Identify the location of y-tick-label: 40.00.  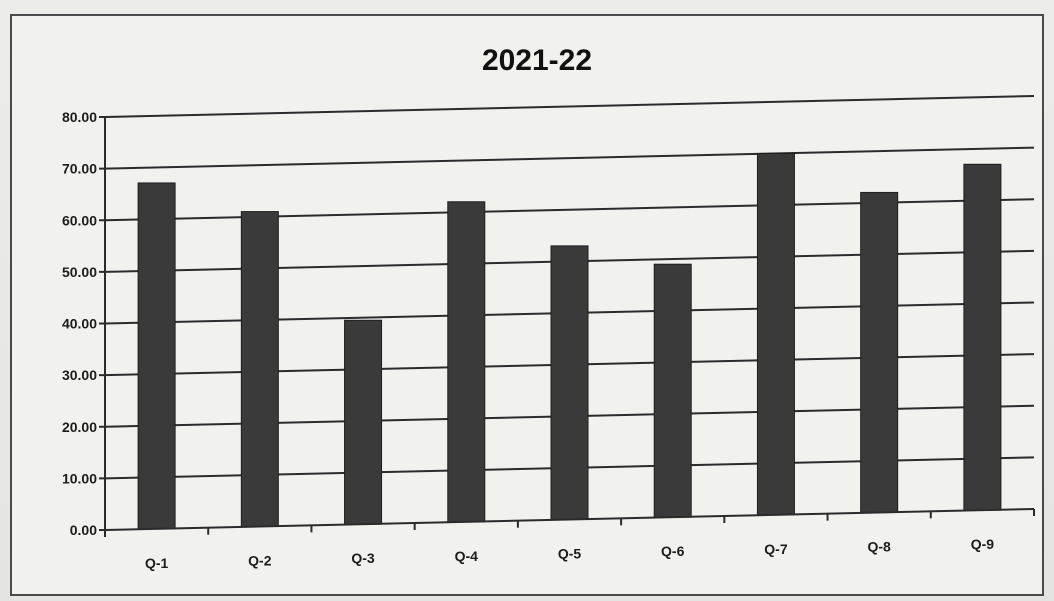
(79, 324).